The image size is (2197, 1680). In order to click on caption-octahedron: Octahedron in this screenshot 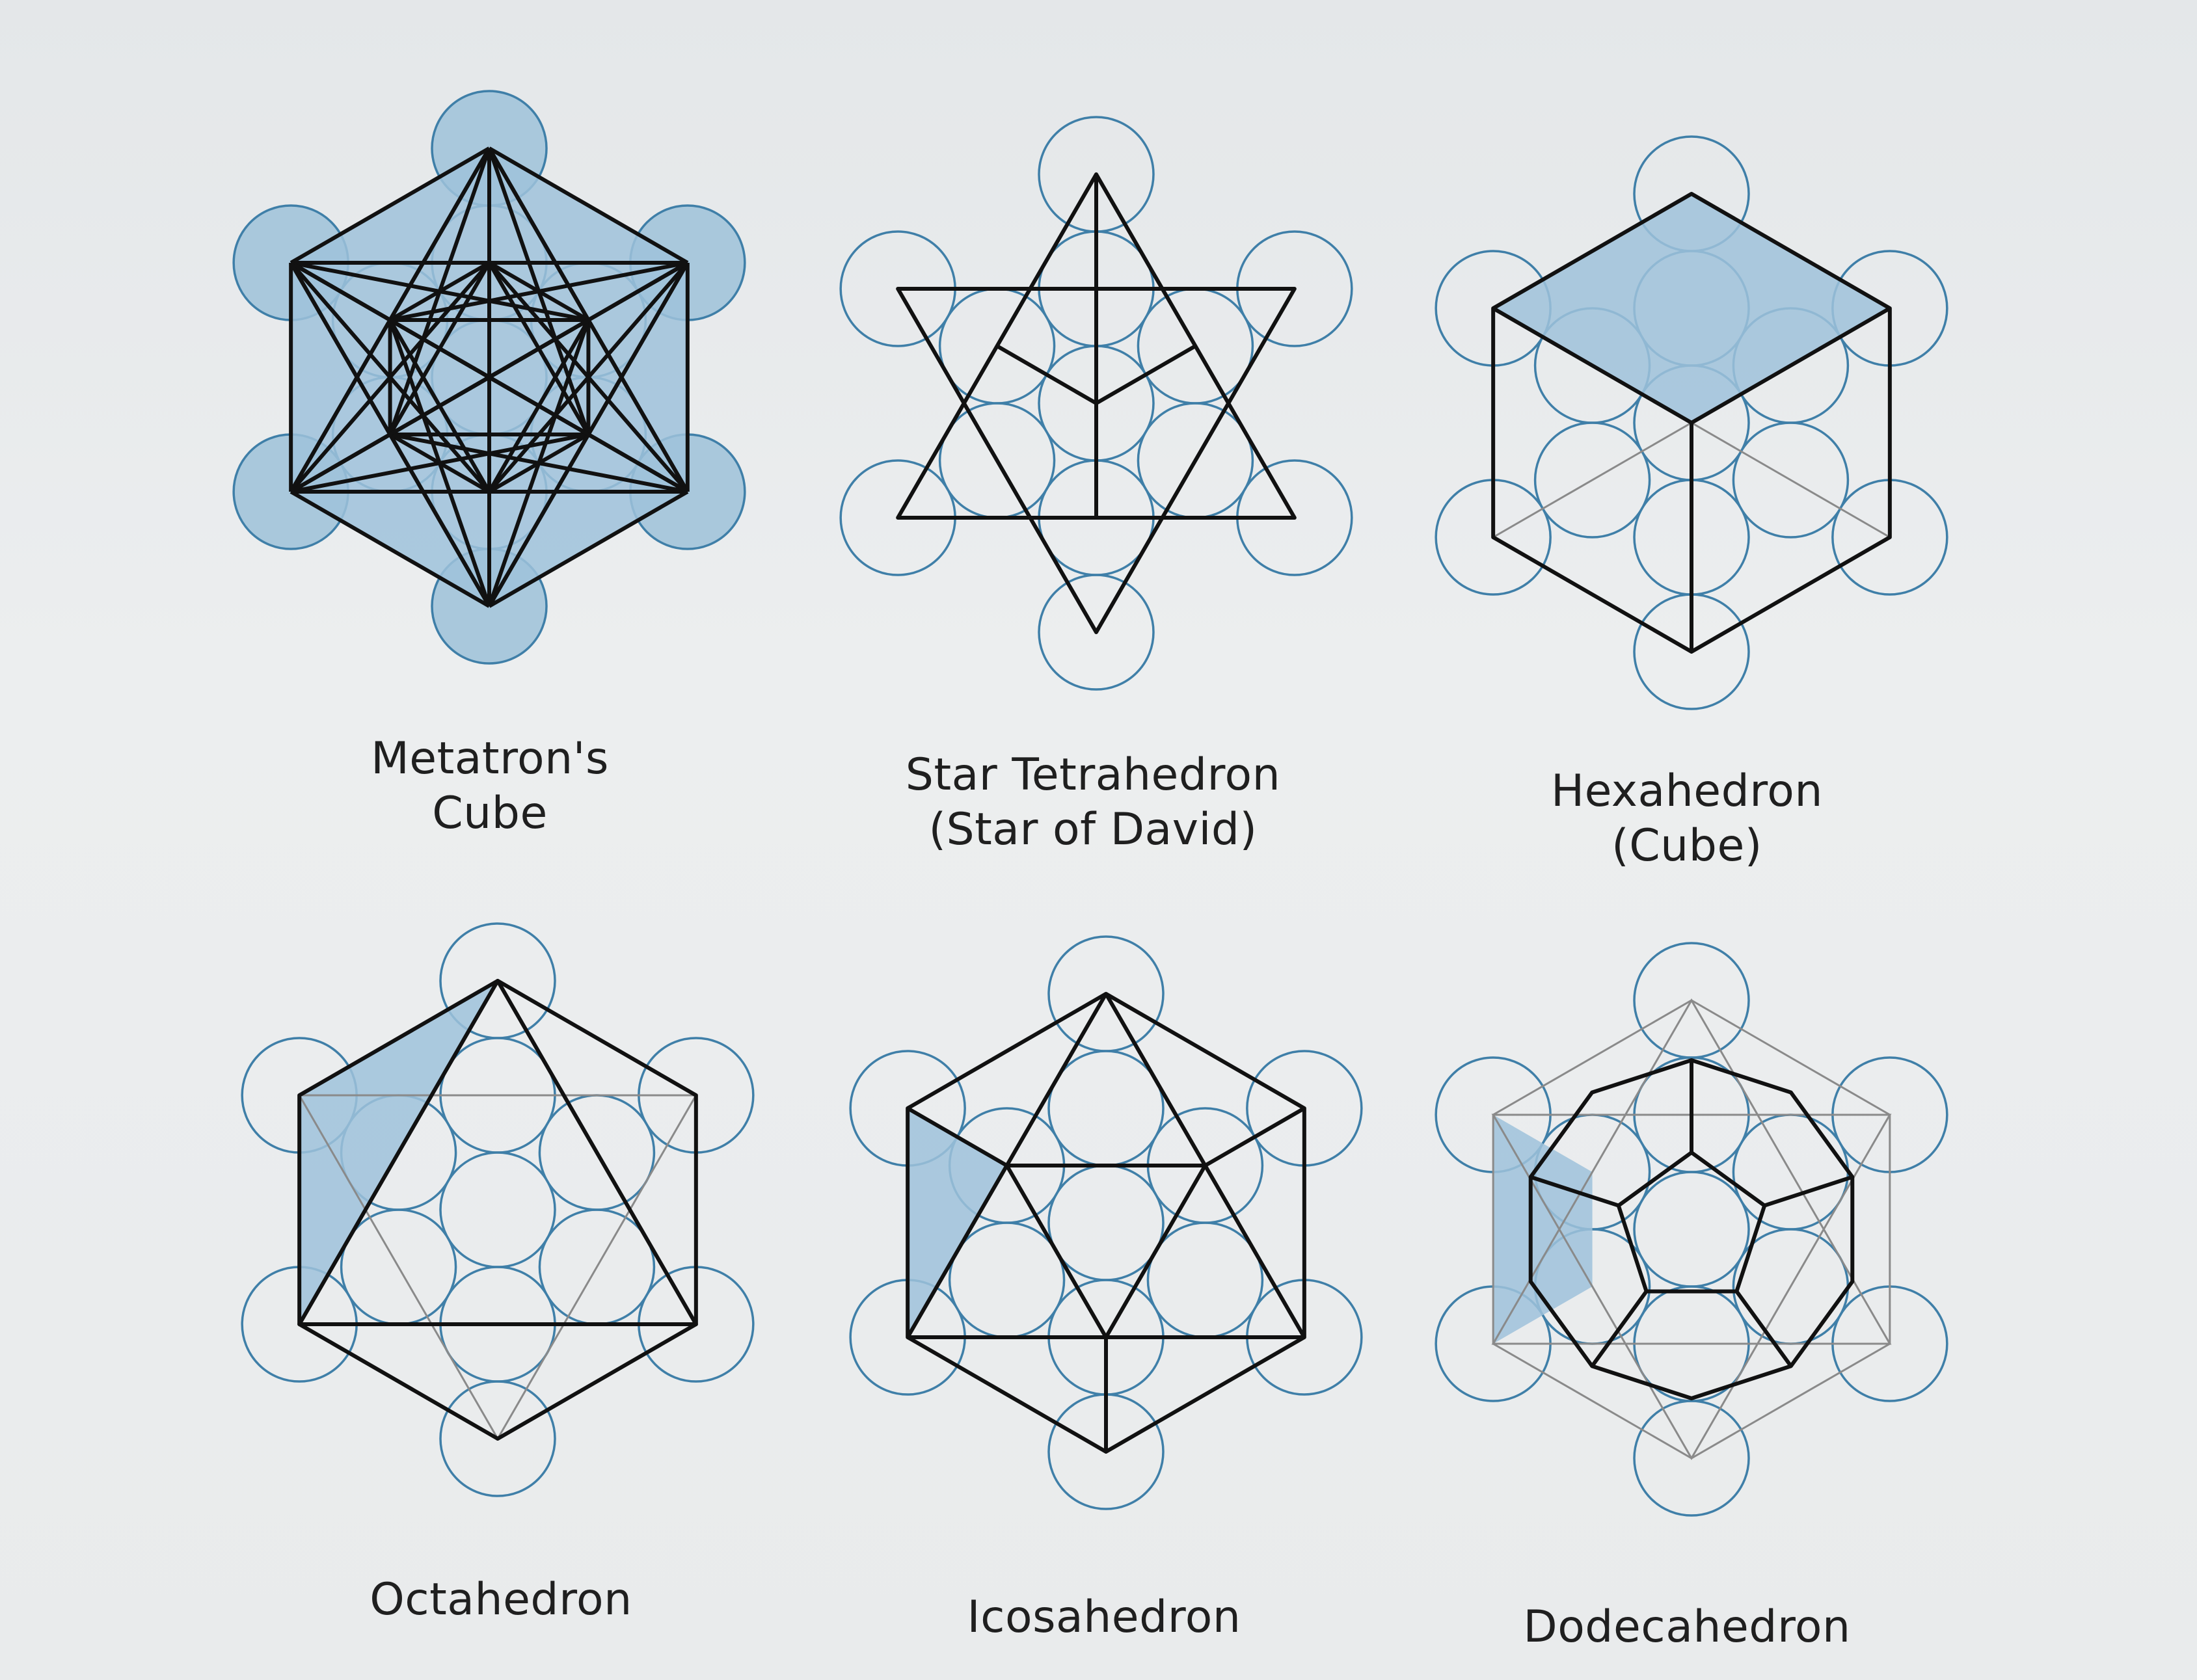, I will do `click(501, 1600)`.